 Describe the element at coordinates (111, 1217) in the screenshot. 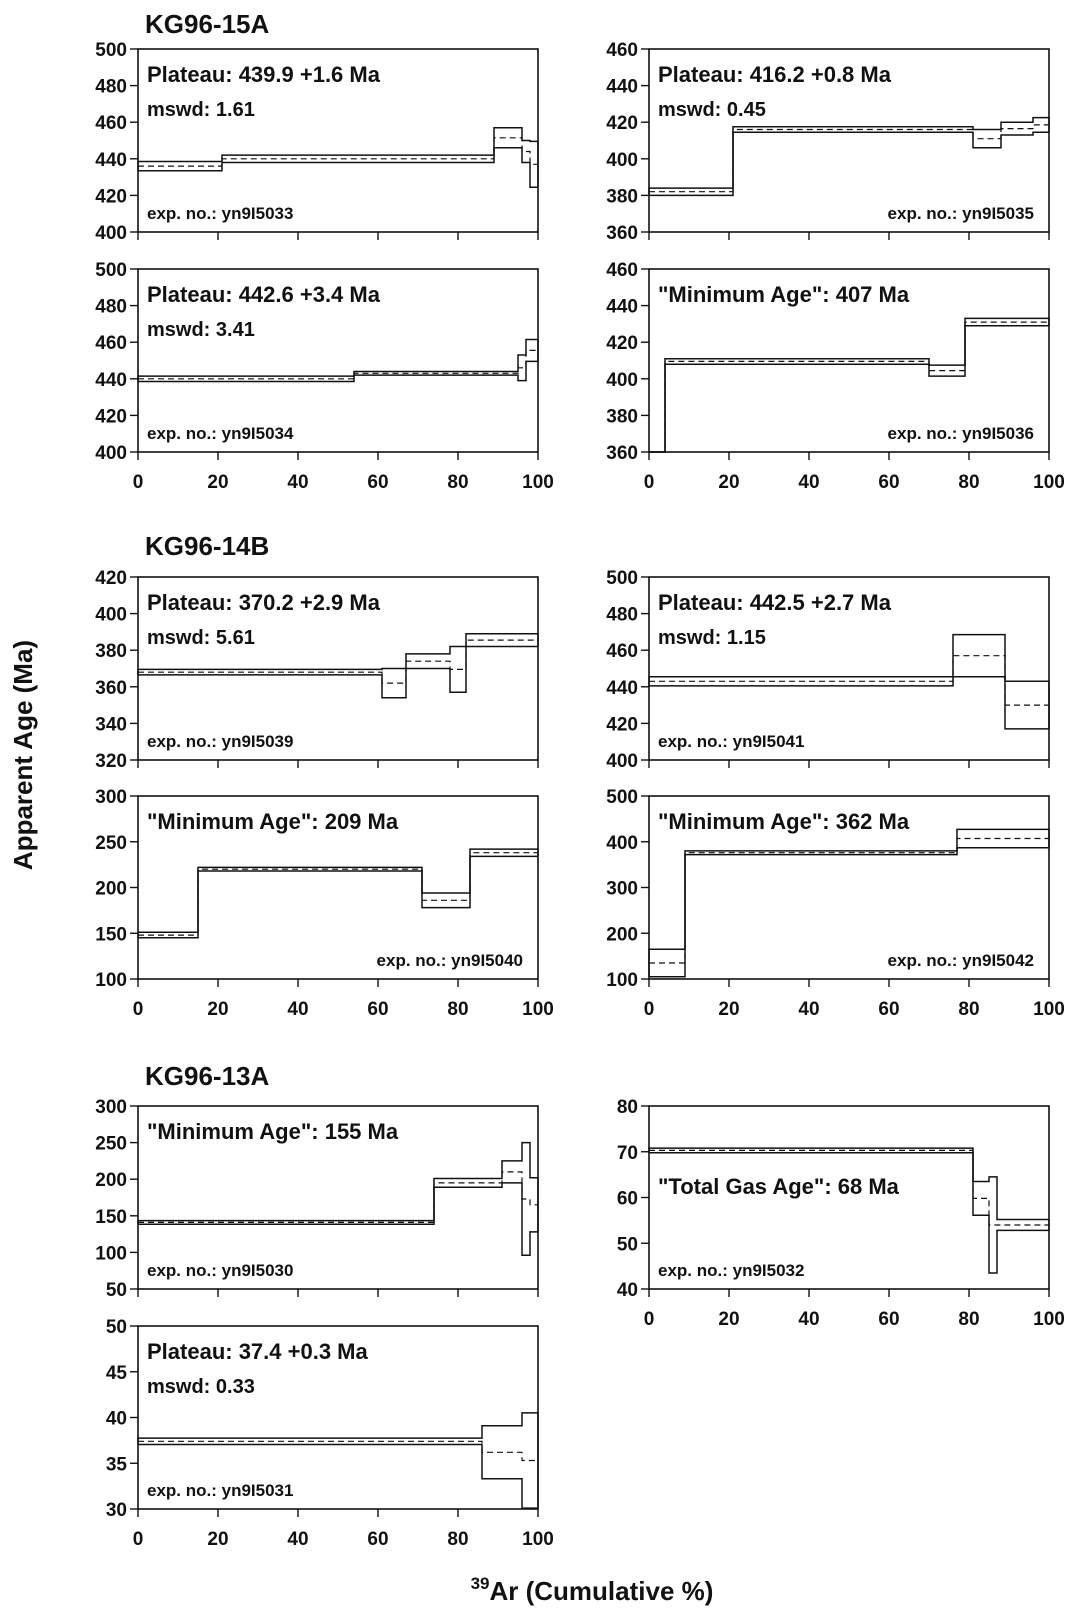

I see `panel-9-ytick-label: 150` at that location.